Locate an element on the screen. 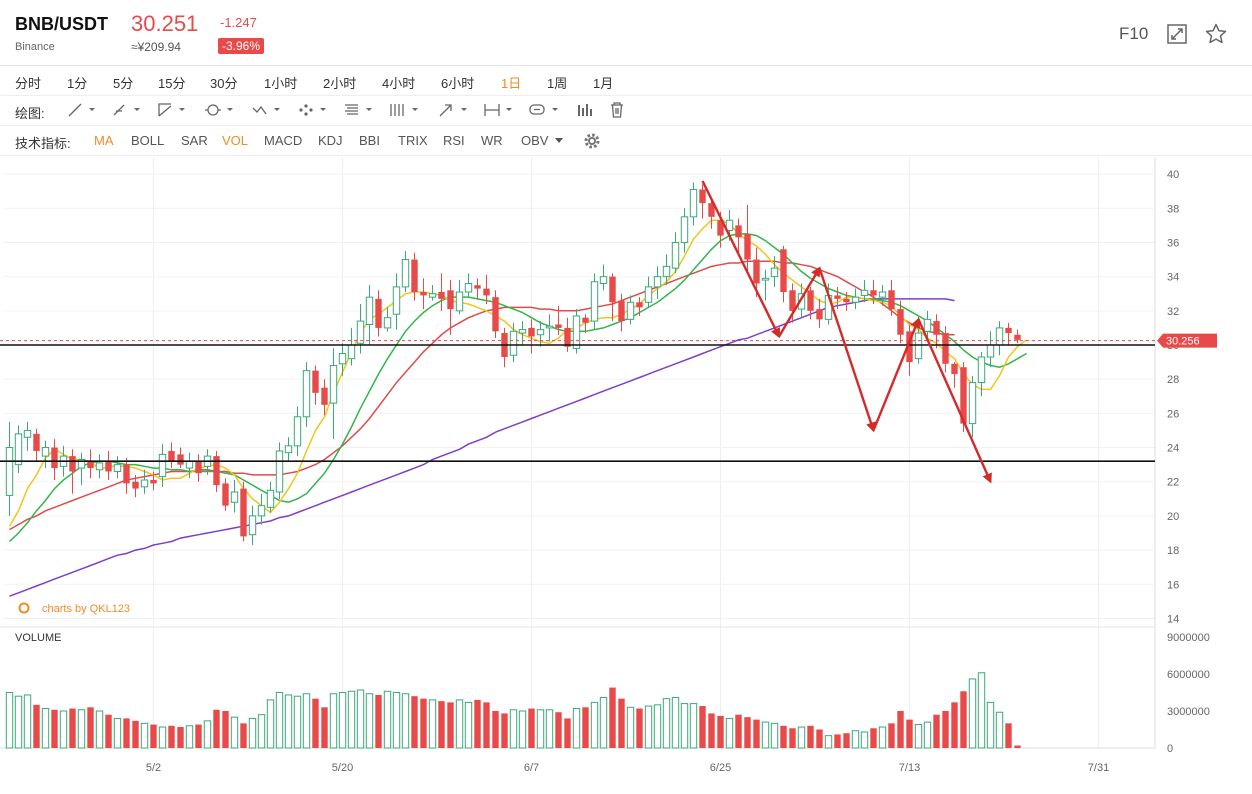 This screenshot has height=794, width=1252. indicator-rsi: RSI is located at coordinates (454, 140).